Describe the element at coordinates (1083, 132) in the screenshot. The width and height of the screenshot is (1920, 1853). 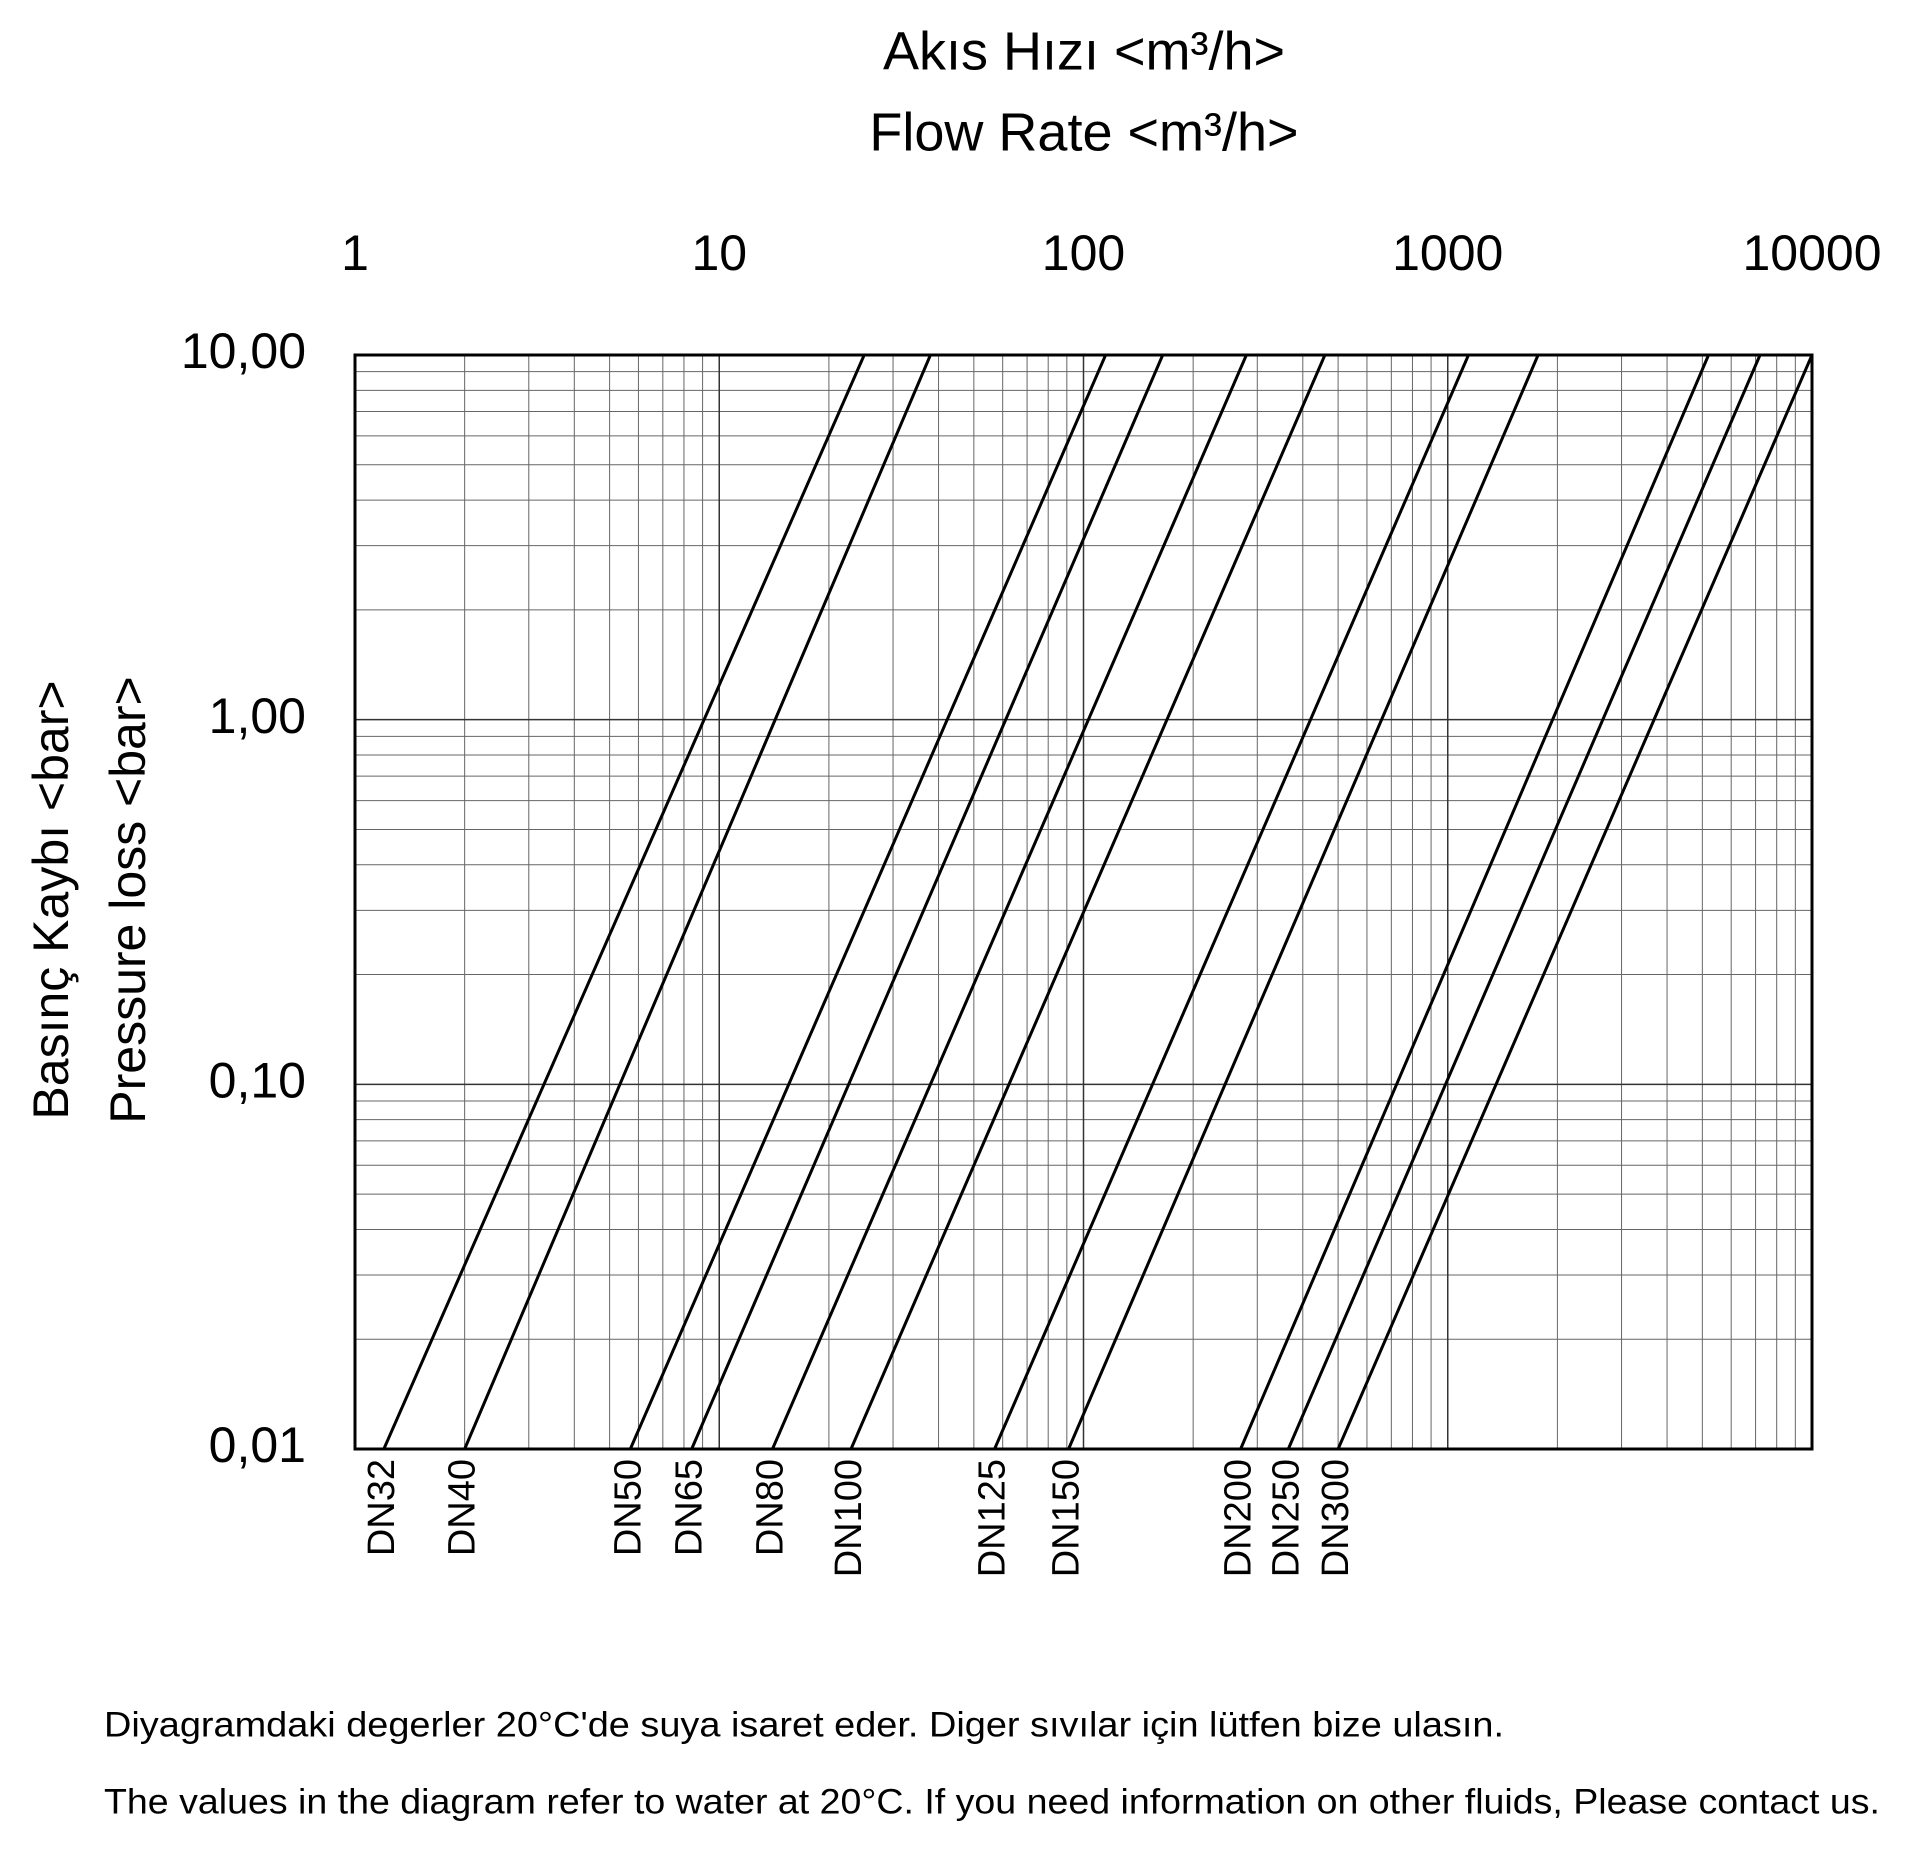
I see `x-axis-title: Flow Rate <m³/h>` at that location.